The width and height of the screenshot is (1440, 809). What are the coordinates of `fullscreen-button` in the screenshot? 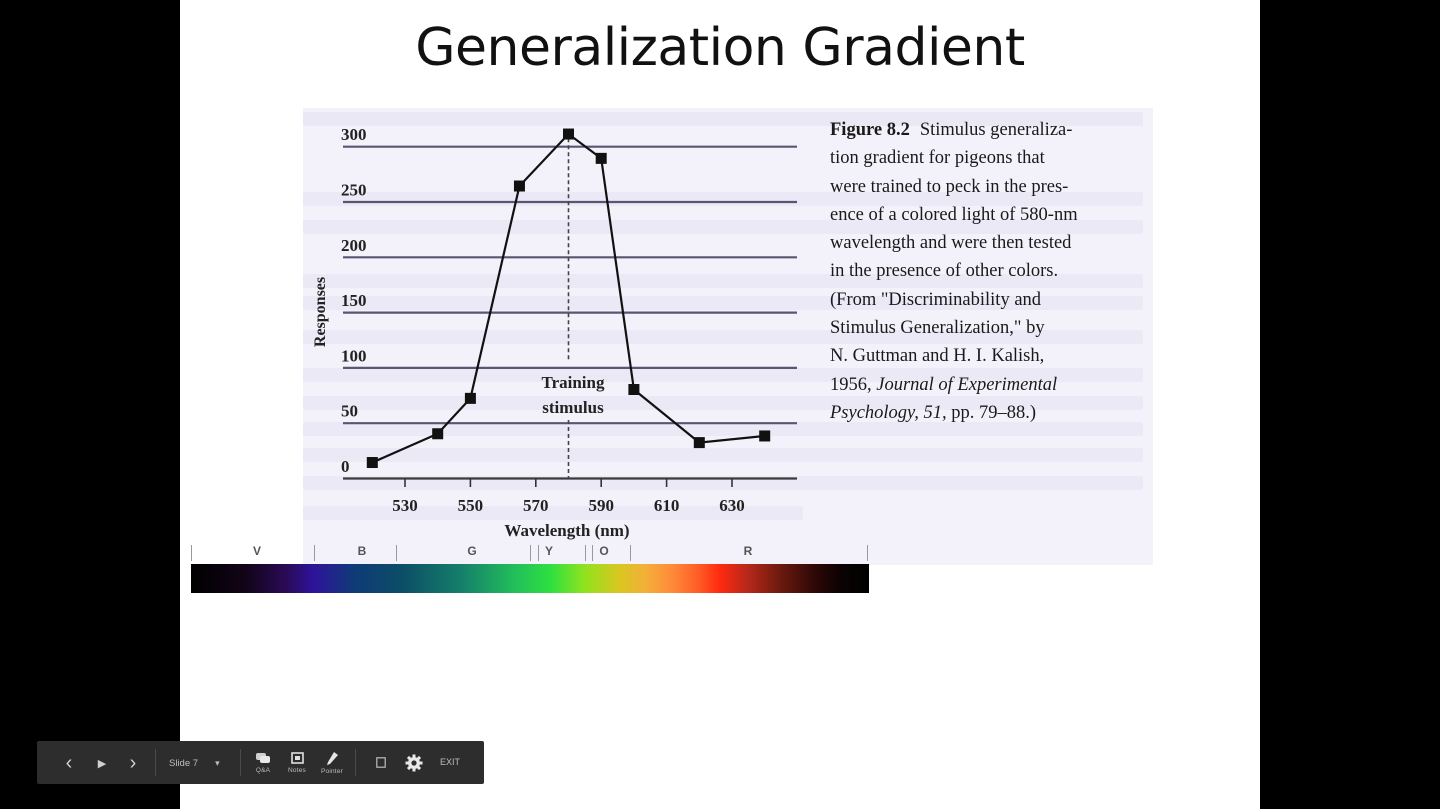 It's located at (381, 762).